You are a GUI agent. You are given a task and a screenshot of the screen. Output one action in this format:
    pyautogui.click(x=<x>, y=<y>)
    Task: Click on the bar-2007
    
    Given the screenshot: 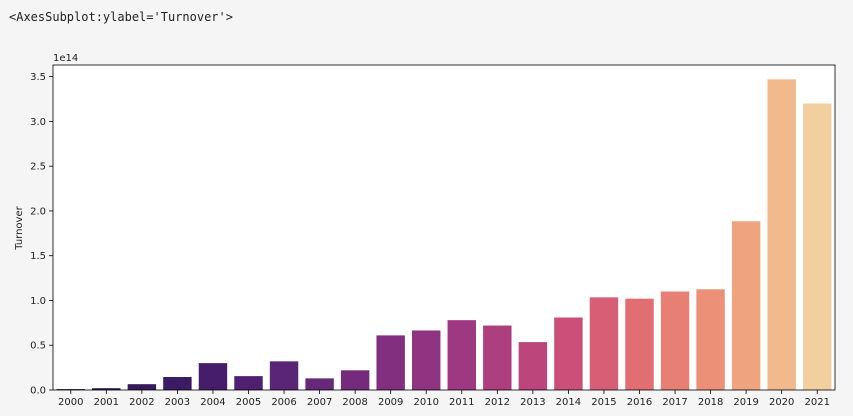 What is the action you would take?
    pyautogui.click(x=319, y=384)
    